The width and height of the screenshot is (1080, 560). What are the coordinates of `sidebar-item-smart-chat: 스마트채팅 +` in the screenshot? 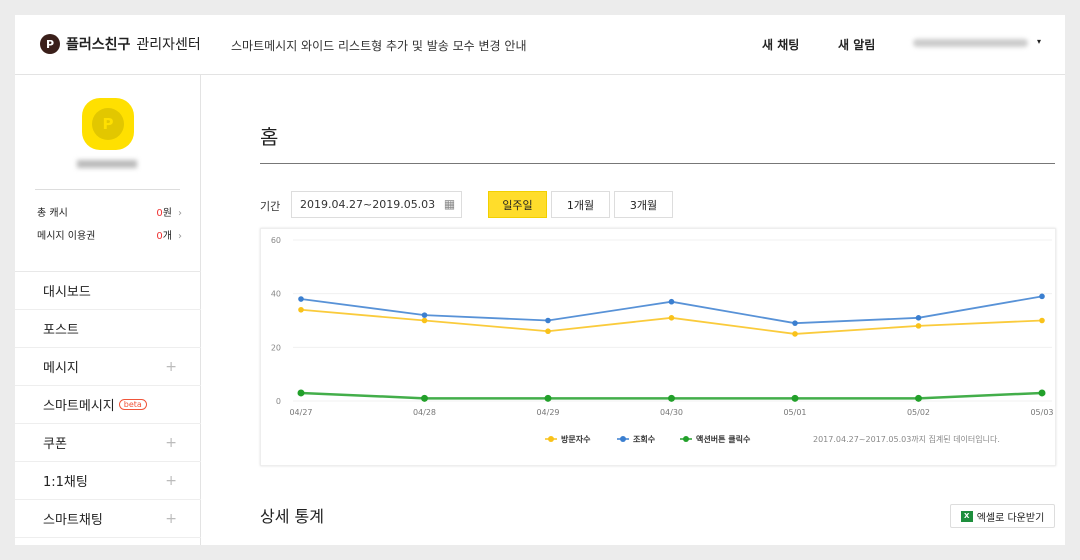 It's located at (108, 519).